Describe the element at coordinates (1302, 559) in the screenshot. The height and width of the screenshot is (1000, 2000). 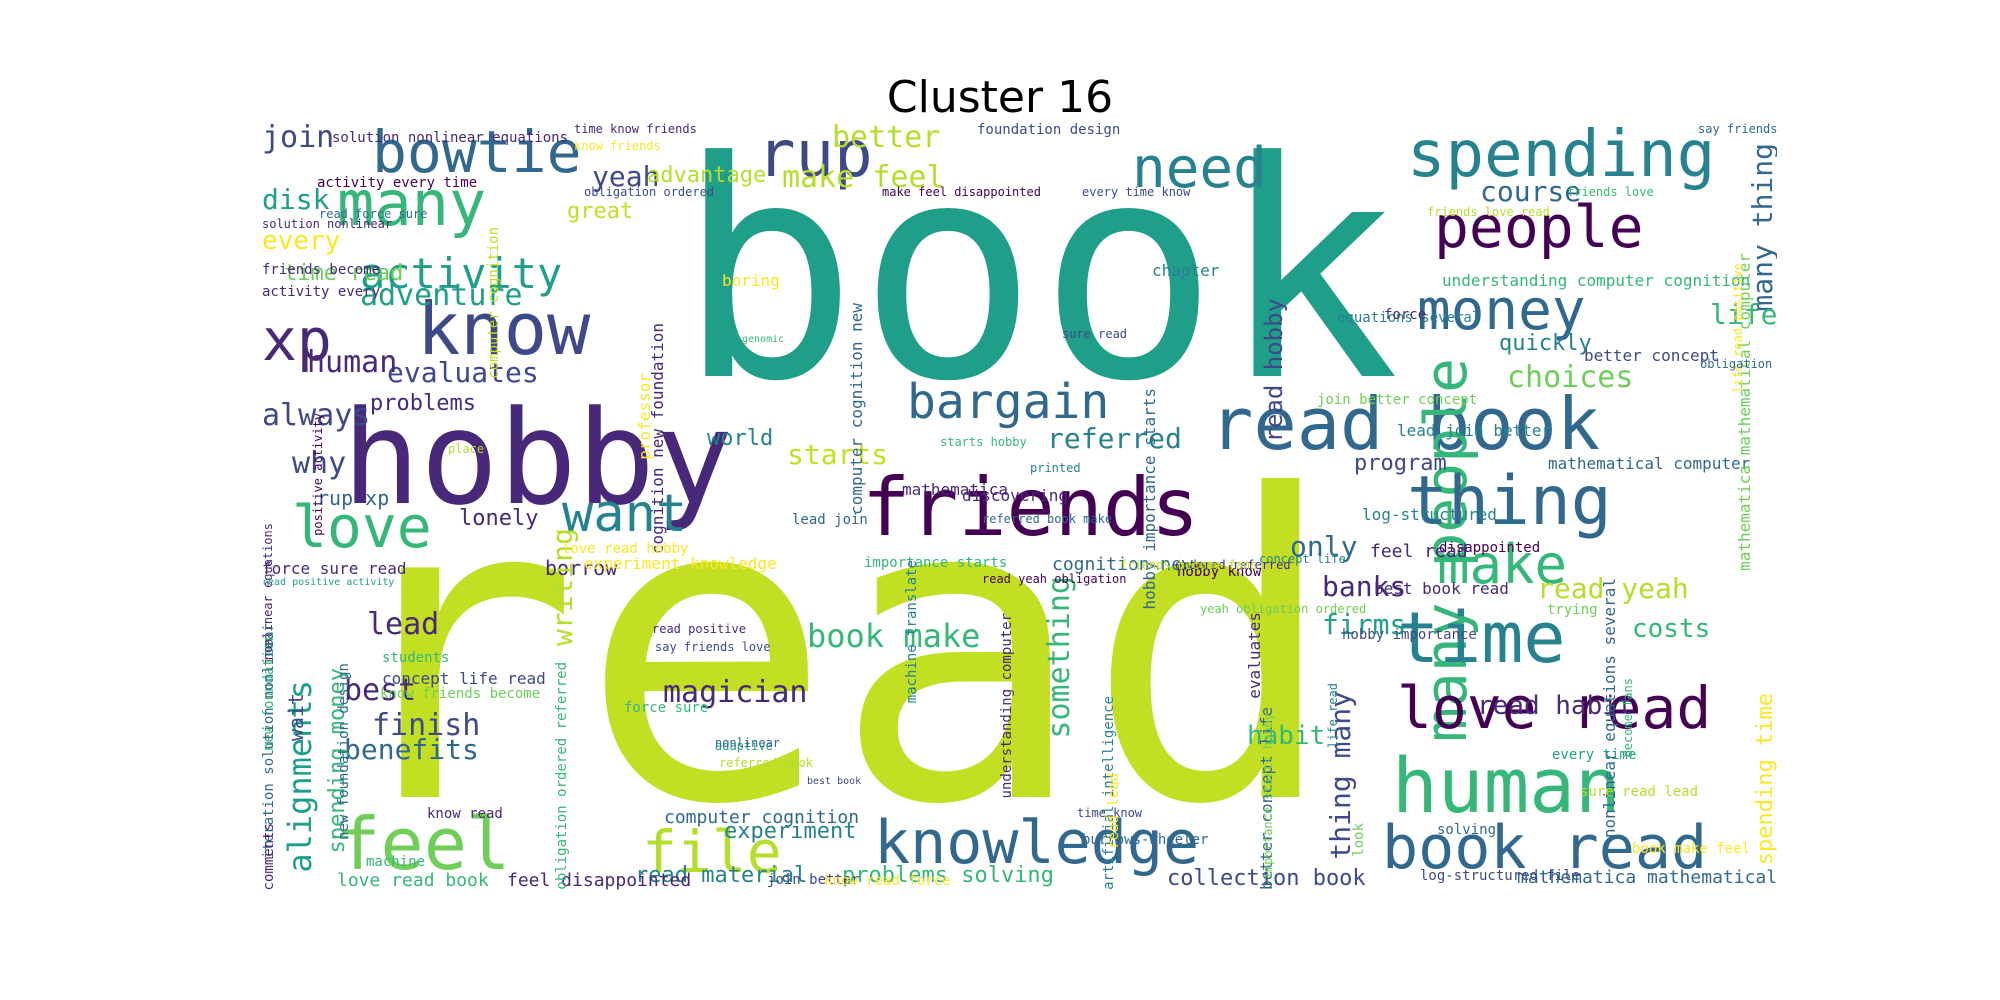
I see `word-concept-life: concept life` at that location.